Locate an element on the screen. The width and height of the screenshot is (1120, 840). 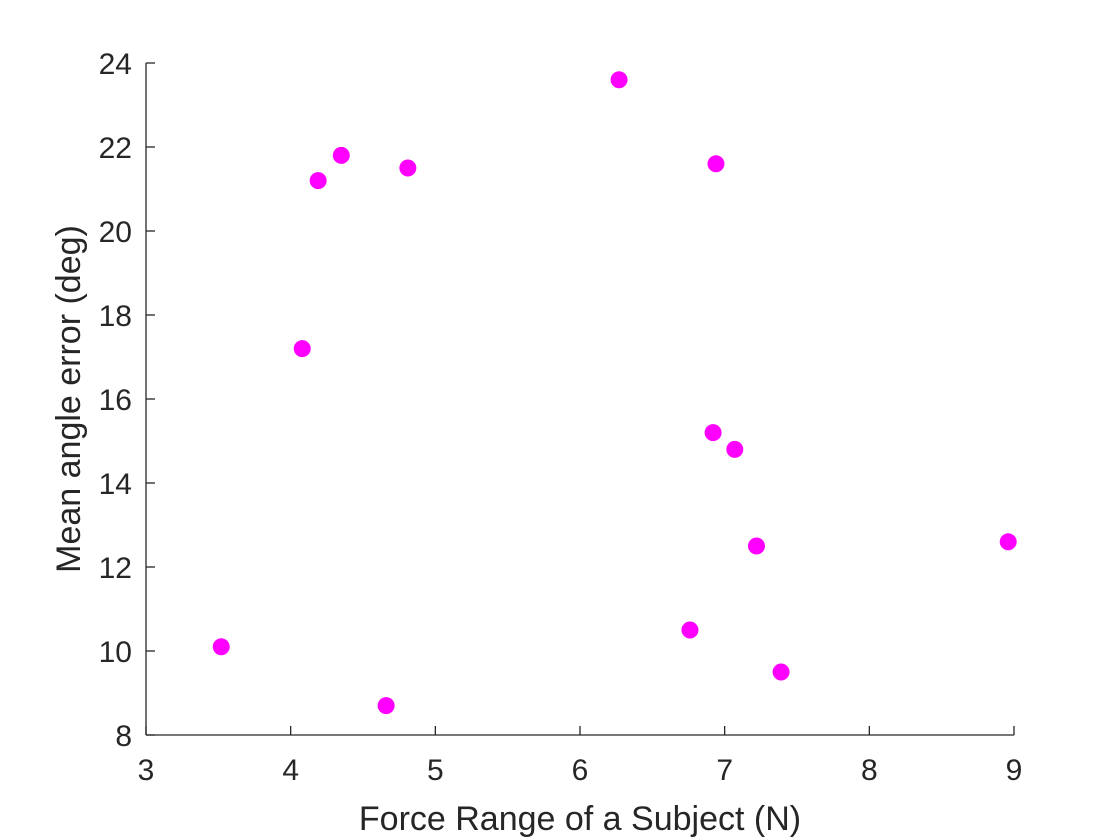
y-tick-label: 22 is located at coordinates (115, 148).